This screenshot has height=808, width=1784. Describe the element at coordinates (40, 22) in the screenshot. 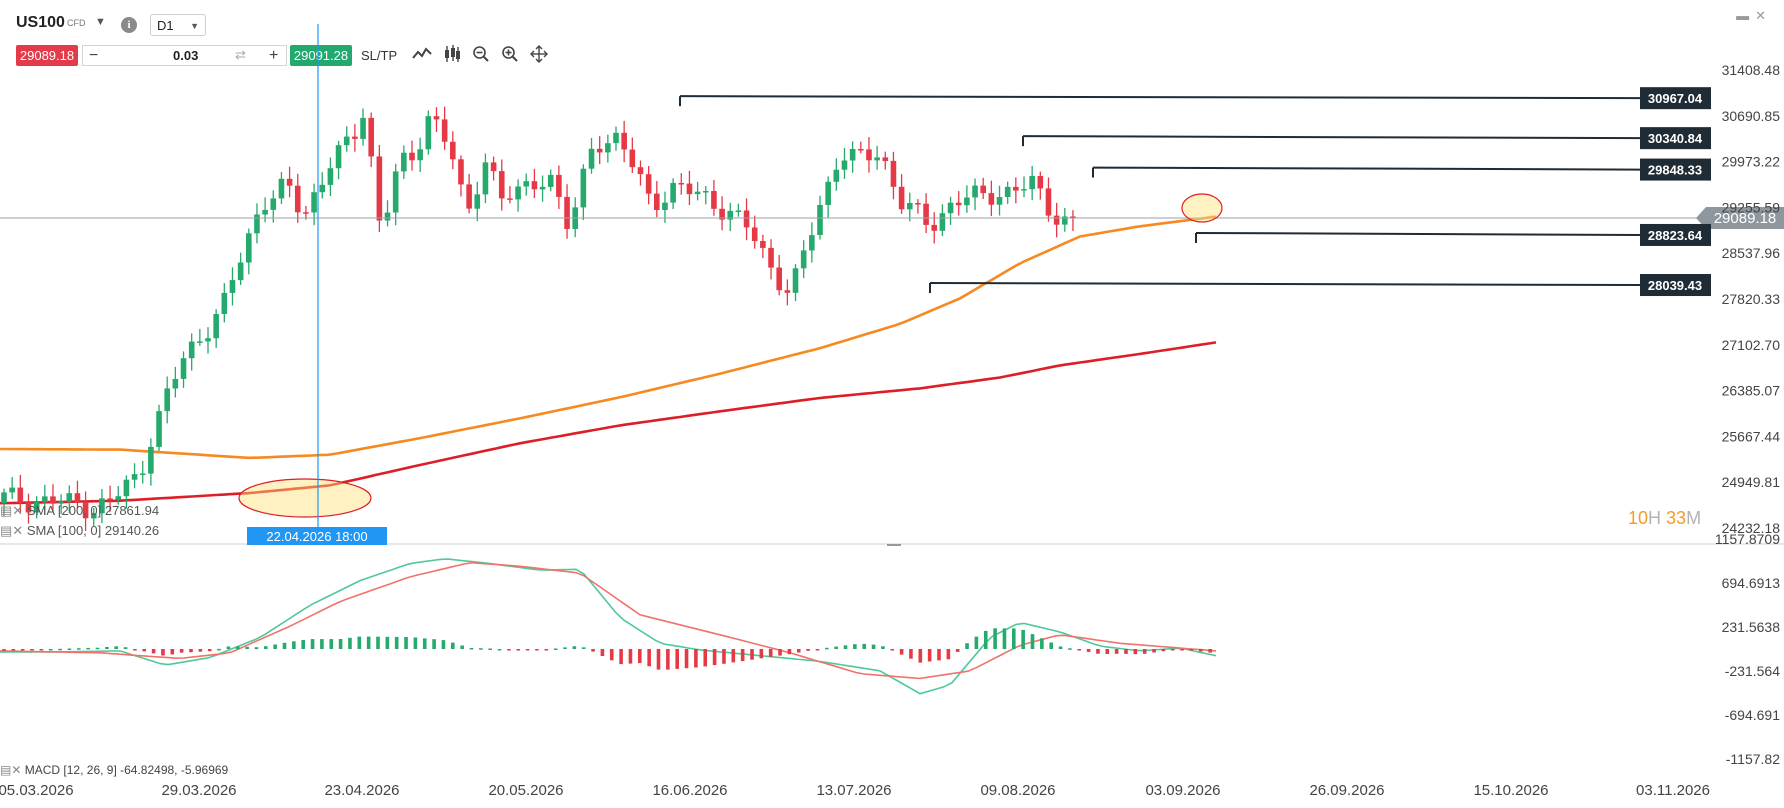

I see `symbol-name: US100` at that location.